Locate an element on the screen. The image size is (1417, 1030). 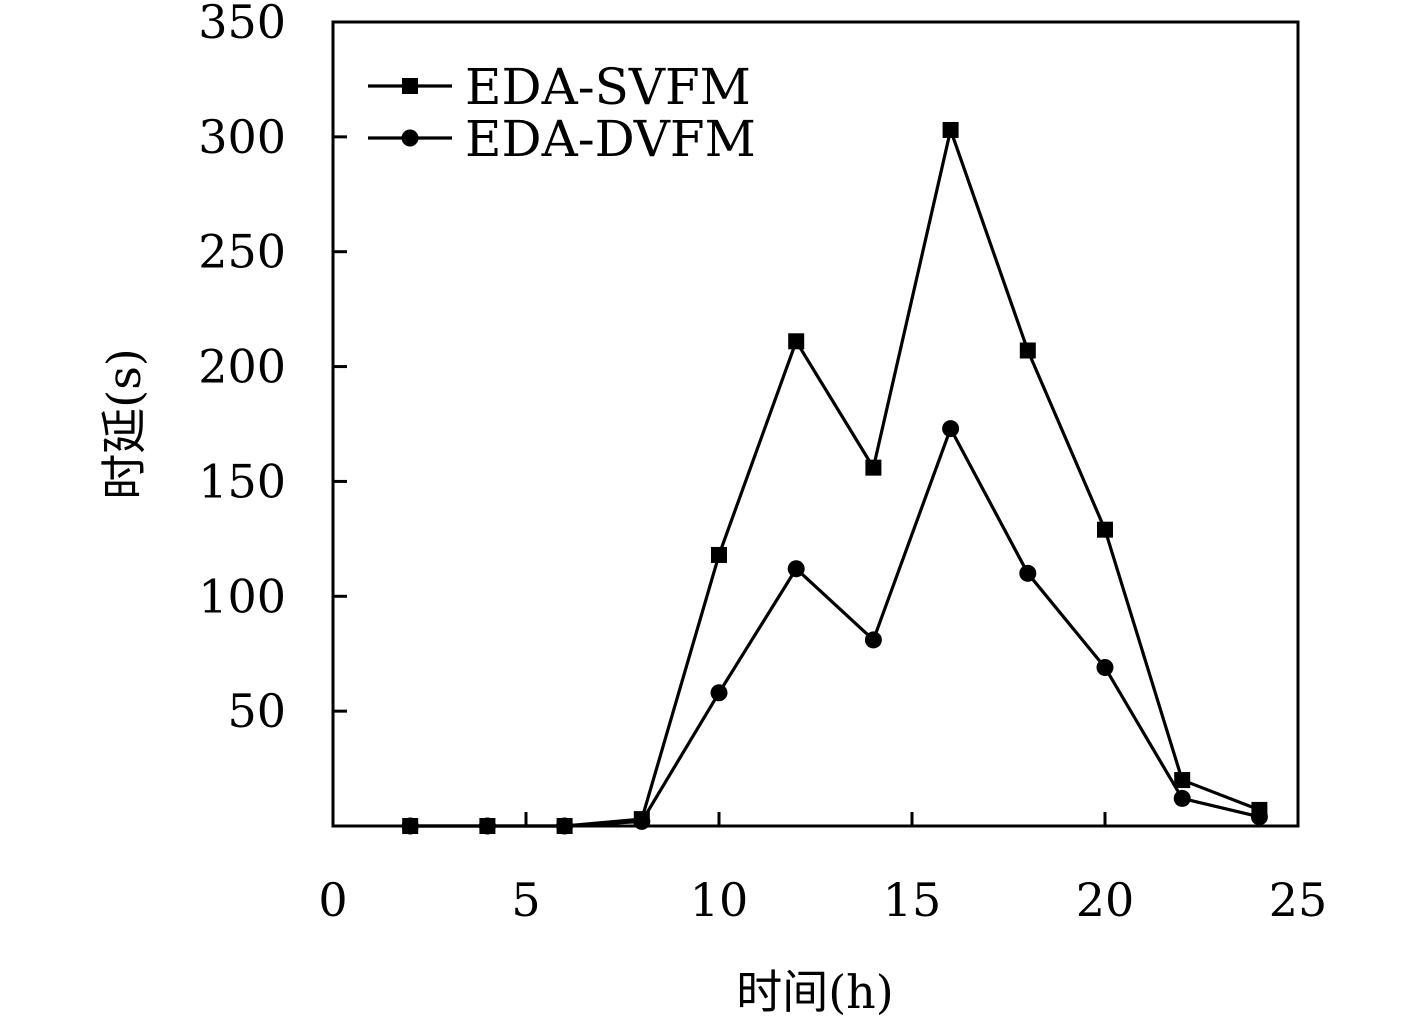
legend-marker-square is located at coordinates (410, 86).